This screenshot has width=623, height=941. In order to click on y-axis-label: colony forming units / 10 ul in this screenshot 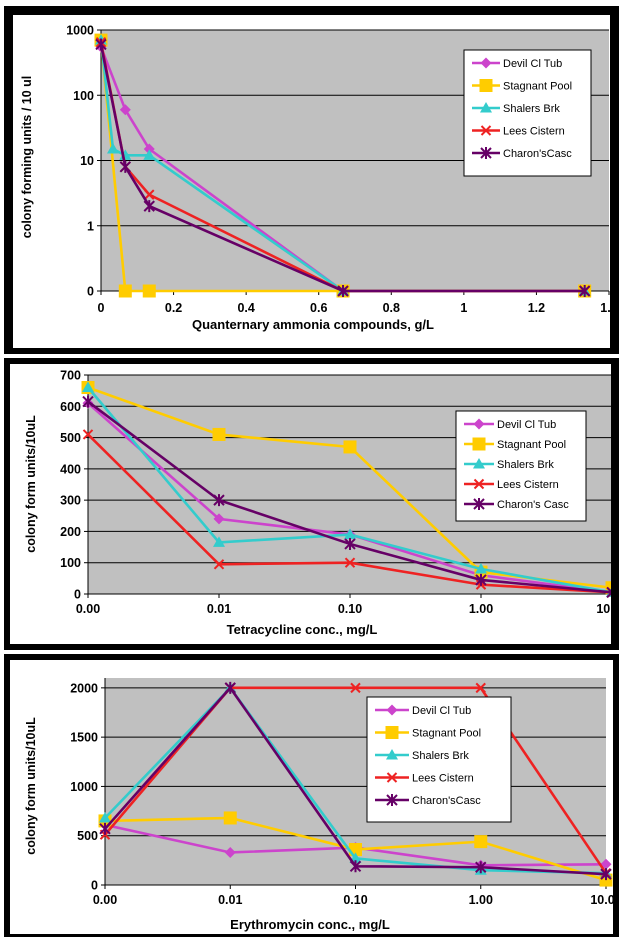, I will do `click(27, 157)`.